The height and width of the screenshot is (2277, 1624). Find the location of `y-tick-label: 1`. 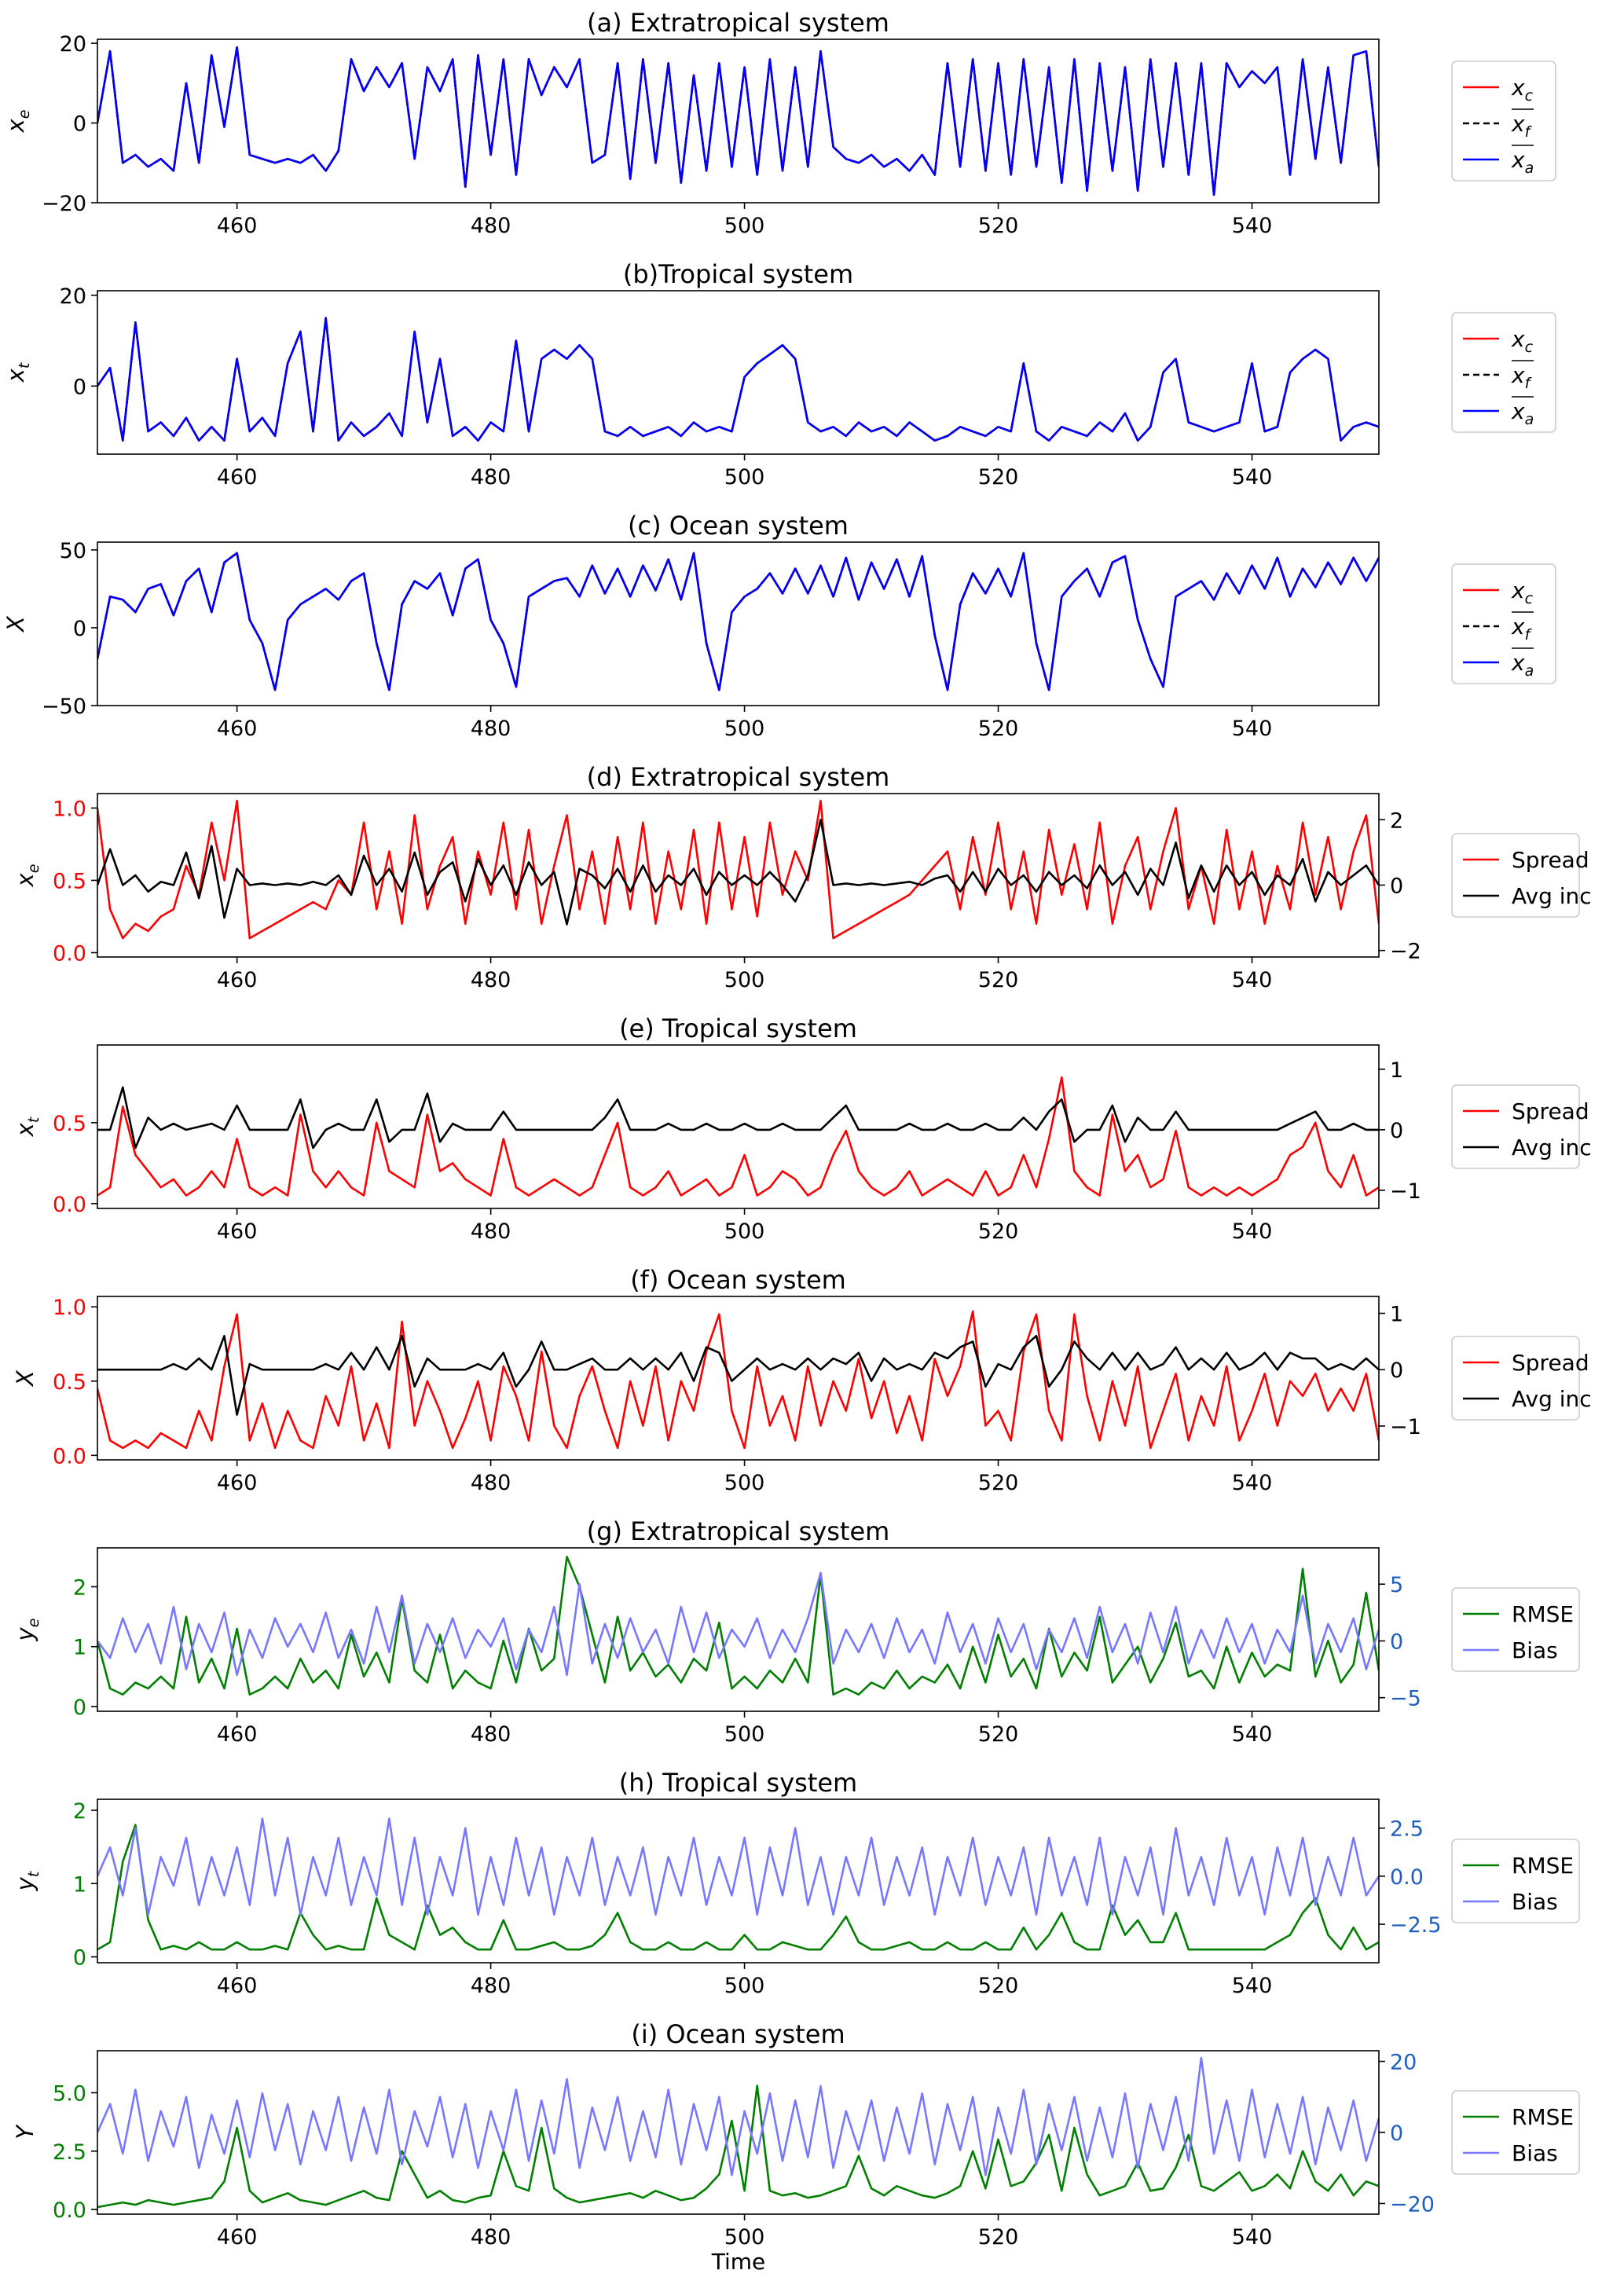

y-tick-label: 1 is located at coordinates (79, 1884).